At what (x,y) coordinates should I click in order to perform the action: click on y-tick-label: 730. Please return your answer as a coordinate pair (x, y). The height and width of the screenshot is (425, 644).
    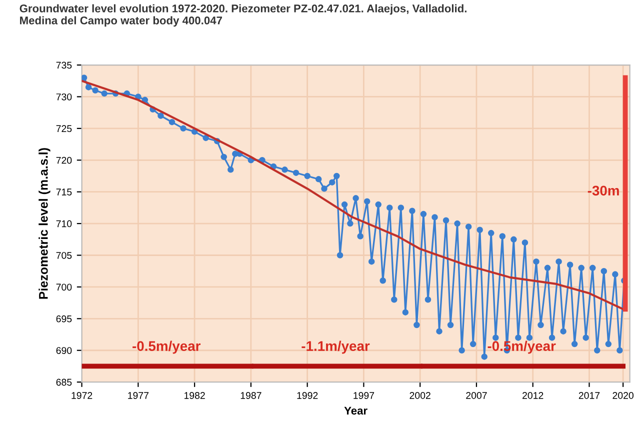
    Looking at the image, I should click on (64, 96).